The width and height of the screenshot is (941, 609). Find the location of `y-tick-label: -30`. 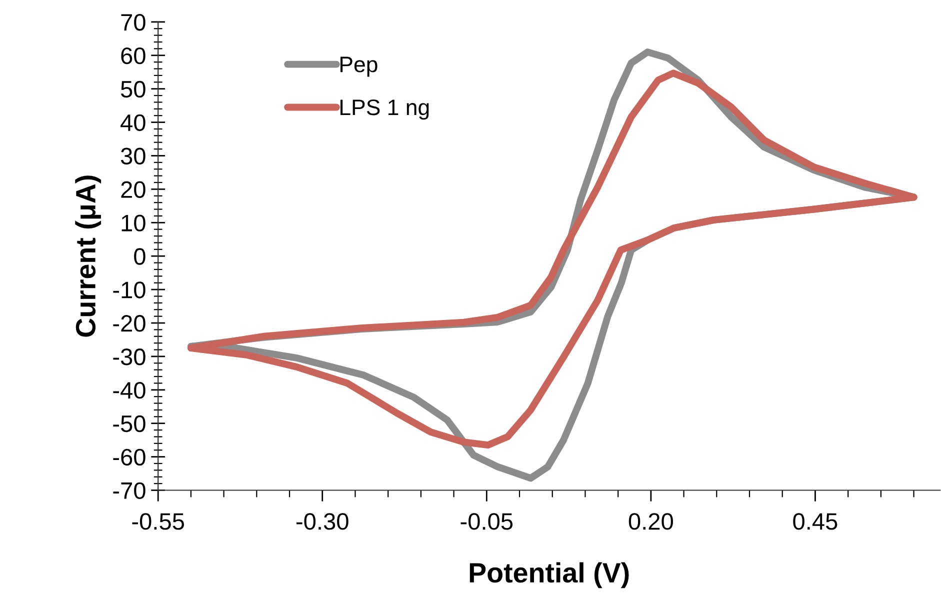

y-tick-label: -30 is located at coordinates (129, 357).